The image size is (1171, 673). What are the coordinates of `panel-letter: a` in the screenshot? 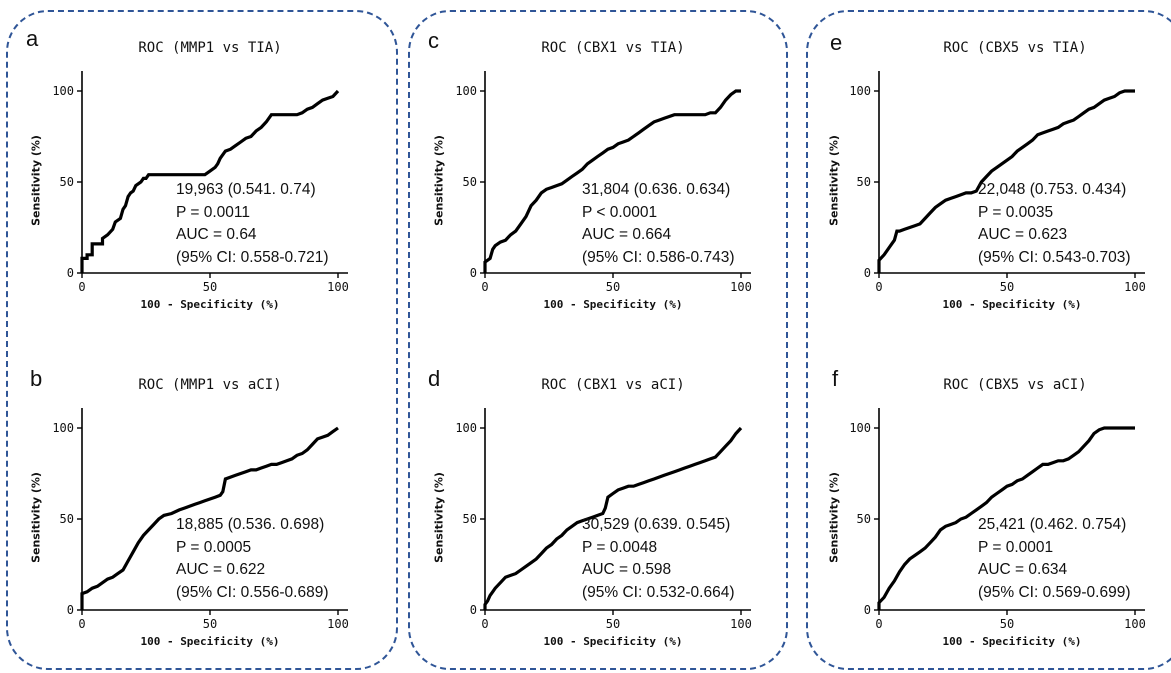 It's located at (32, 38).